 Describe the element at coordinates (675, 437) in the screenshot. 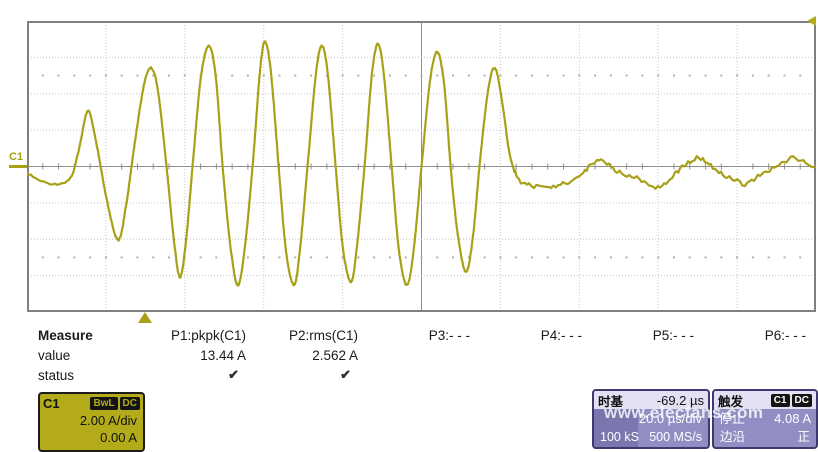

I see `timebase-rate: 500 MS/s` at that location.